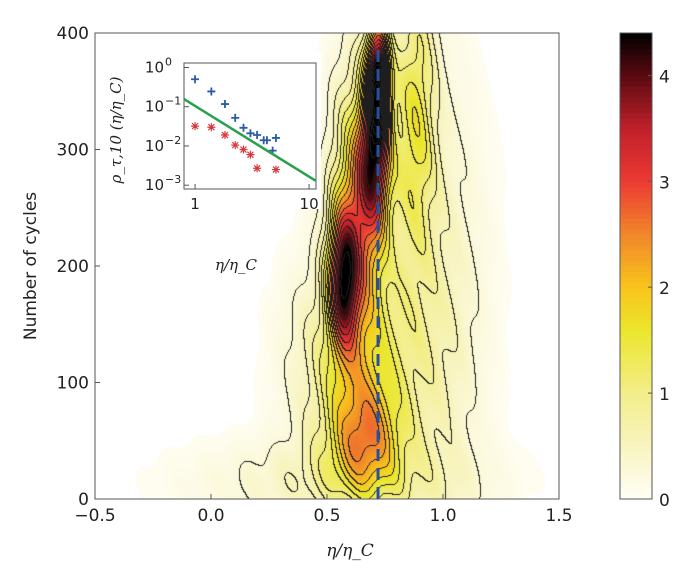 This screenshot has height=574, width=690. Describe the element at coordinates (168, 61) in the screenshot. I see `inset-y-tick-exponent: 0` at that location.